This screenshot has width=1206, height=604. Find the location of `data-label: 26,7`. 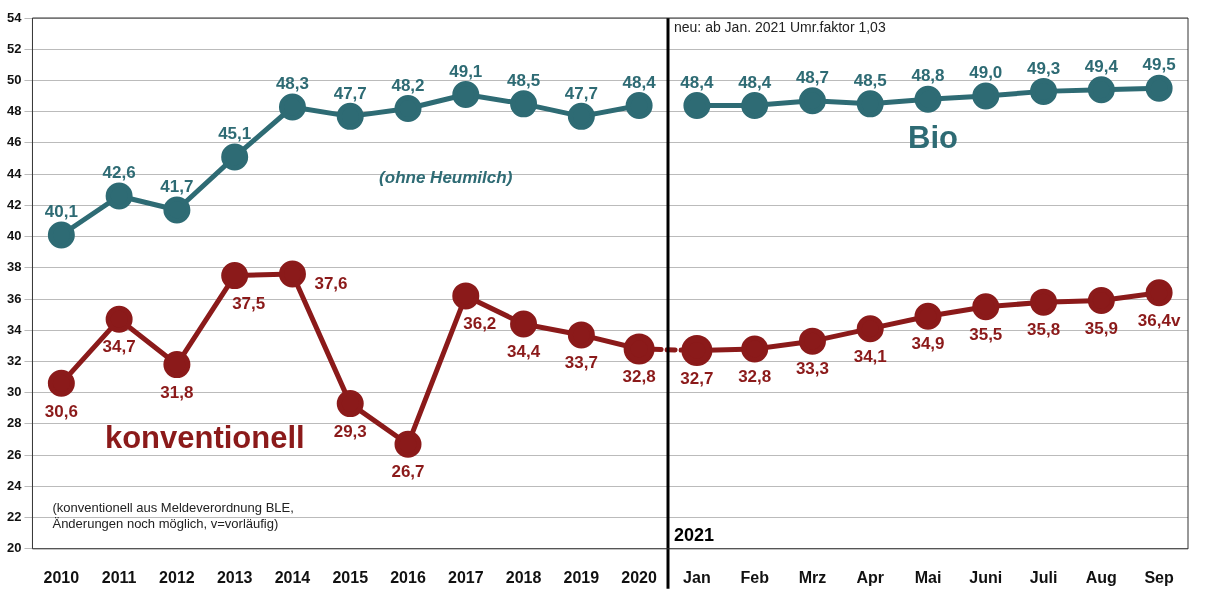

data-label: 26,7 is located at coordinates (408, 472).